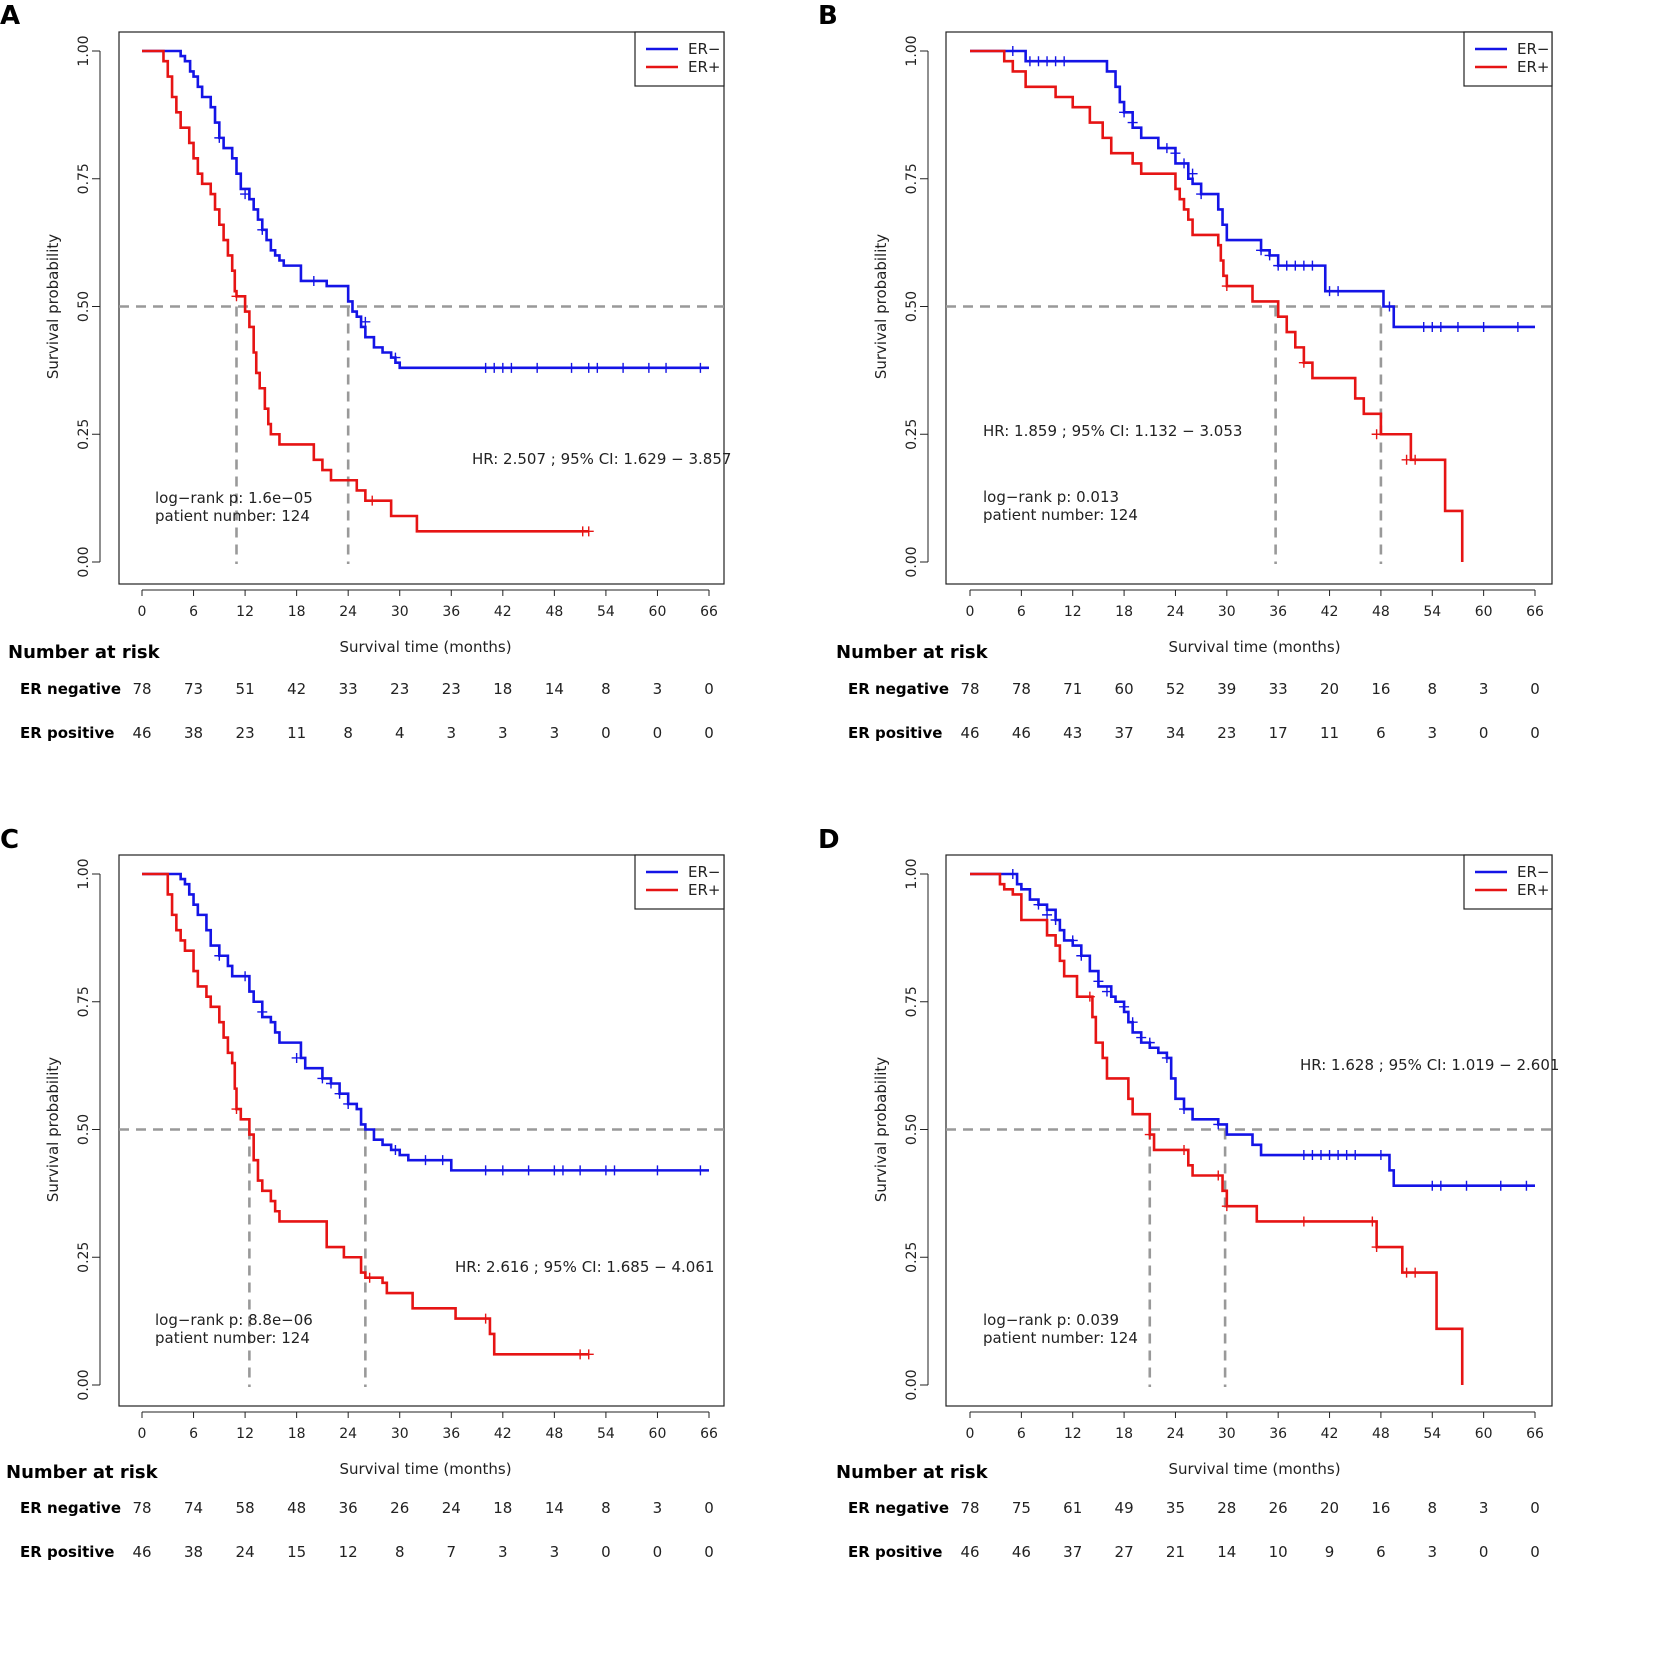 The height and width of the screenshot is (1669, 1658). I want to click on risk-count: 21, so click(1175, 1552).